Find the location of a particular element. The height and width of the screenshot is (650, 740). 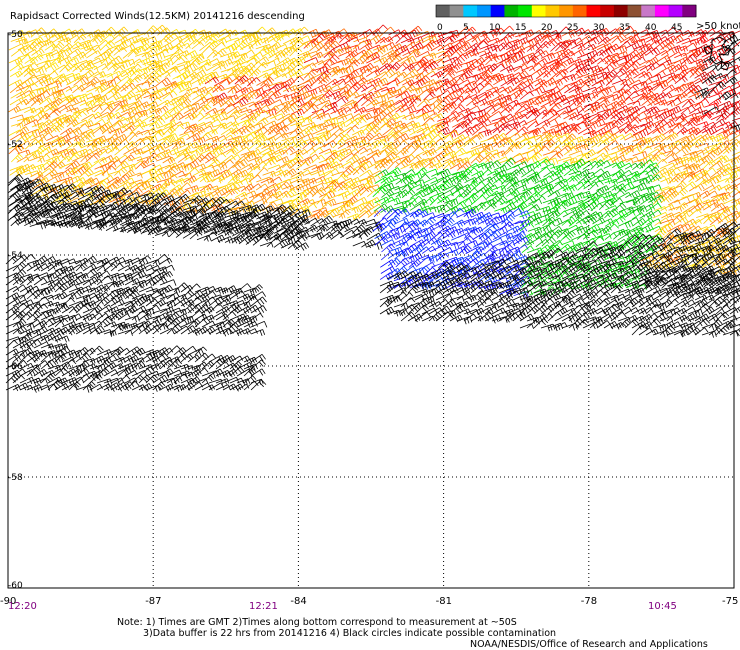

y-tick-label: -56 is located at coordinates (15, 367).